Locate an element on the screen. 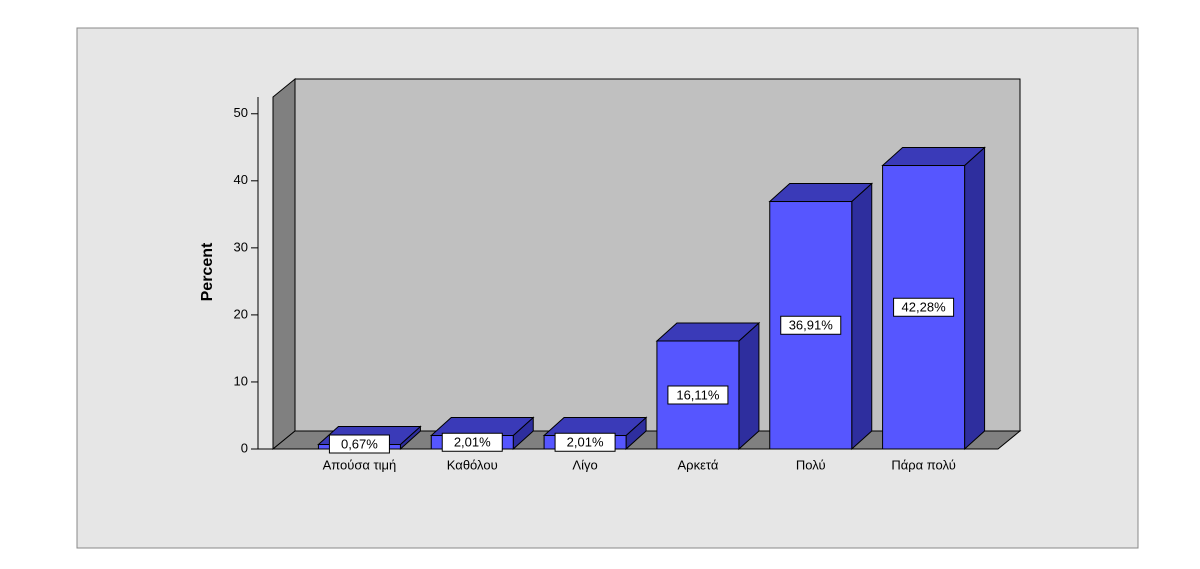 This screenshot has height=569, width=1200. y-tick-label: 10 is located at coordinates (241, 380).